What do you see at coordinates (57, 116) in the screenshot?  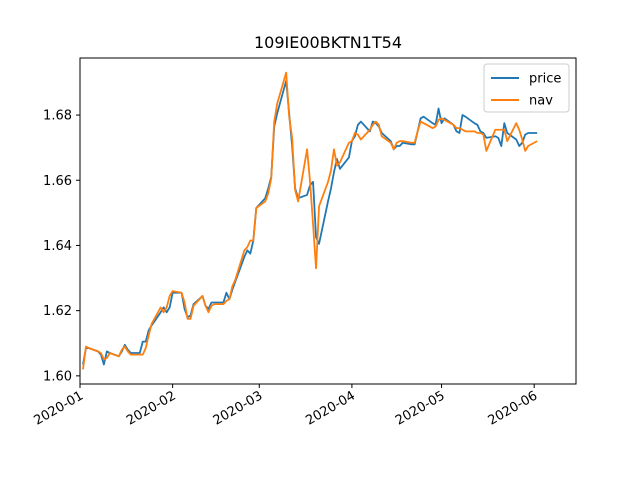 I see `y-tick-label: 1.68` at bounding box center [57, 116].